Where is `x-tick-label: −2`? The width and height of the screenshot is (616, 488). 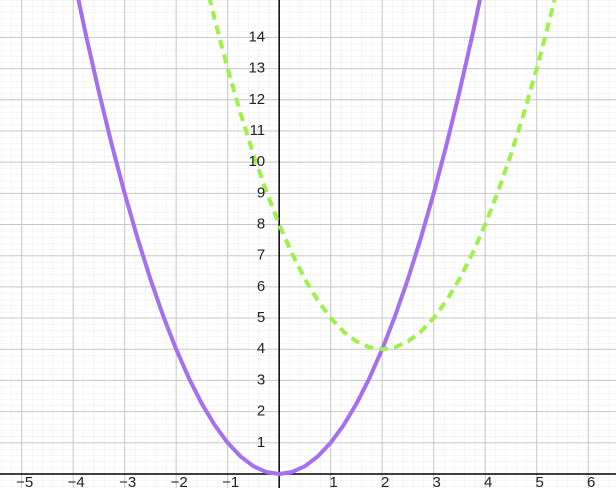
x-tick-label: −2 is located at coordinates (179, 481).